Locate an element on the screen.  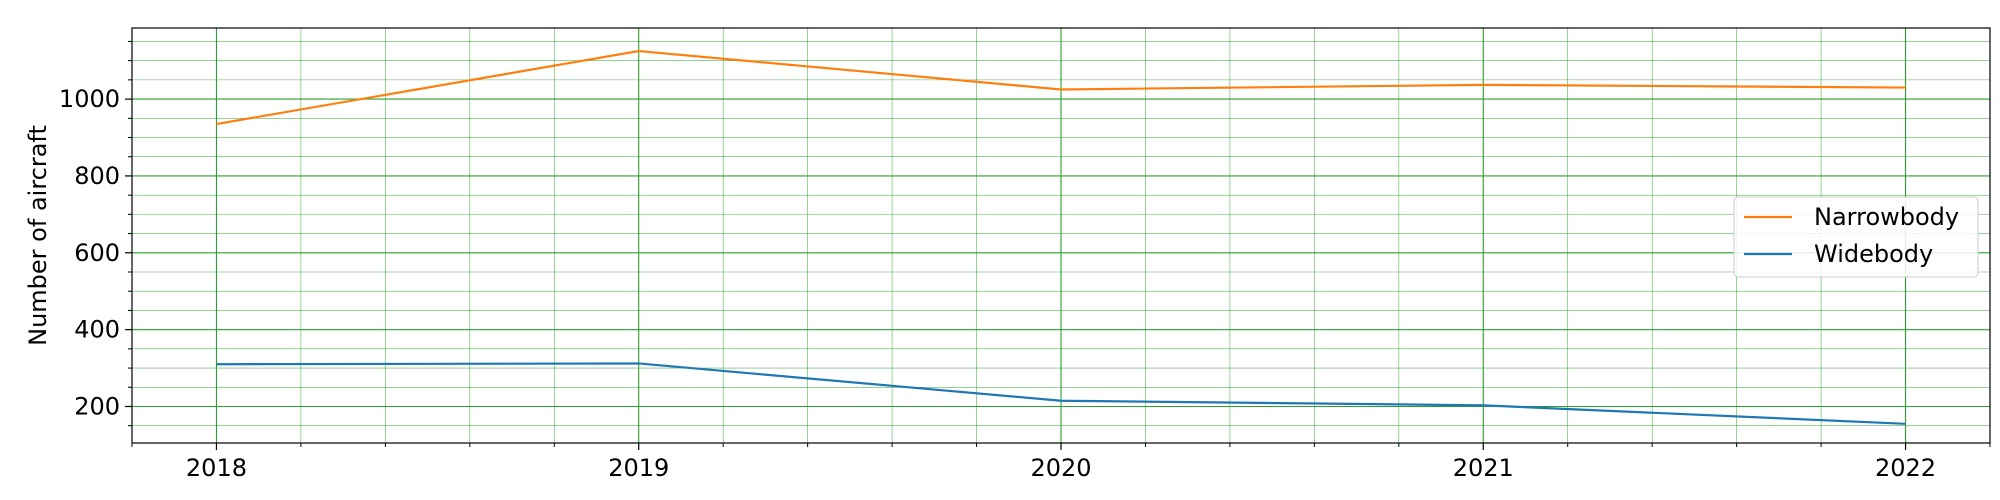
x-tick-label: 2022 is located at coordinates (1905, 468).